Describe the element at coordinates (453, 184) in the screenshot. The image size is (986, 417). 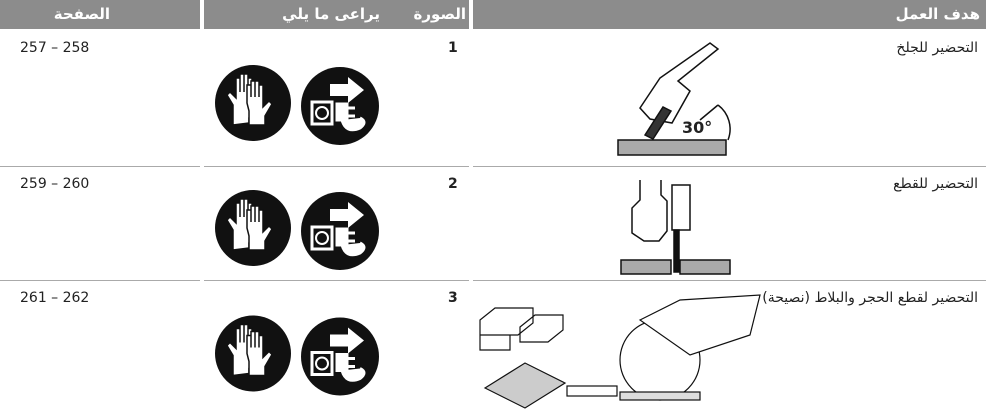
I see `figure-number: 2` at that location.